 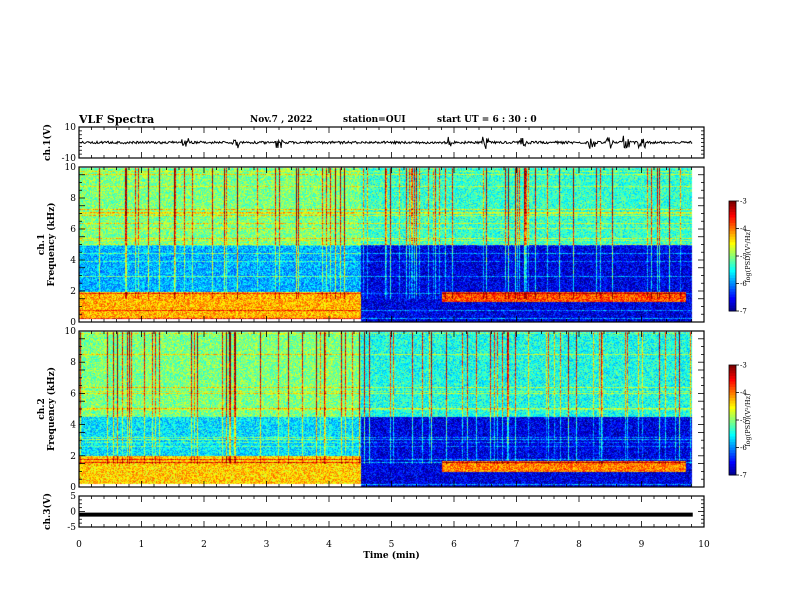 I want to click on y-tick-label: -5, so click(x=71, y=528).